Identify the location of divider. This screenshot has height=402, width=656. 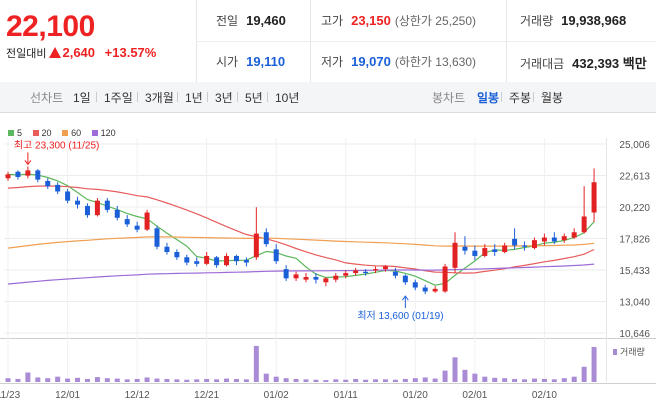
(426, 41).